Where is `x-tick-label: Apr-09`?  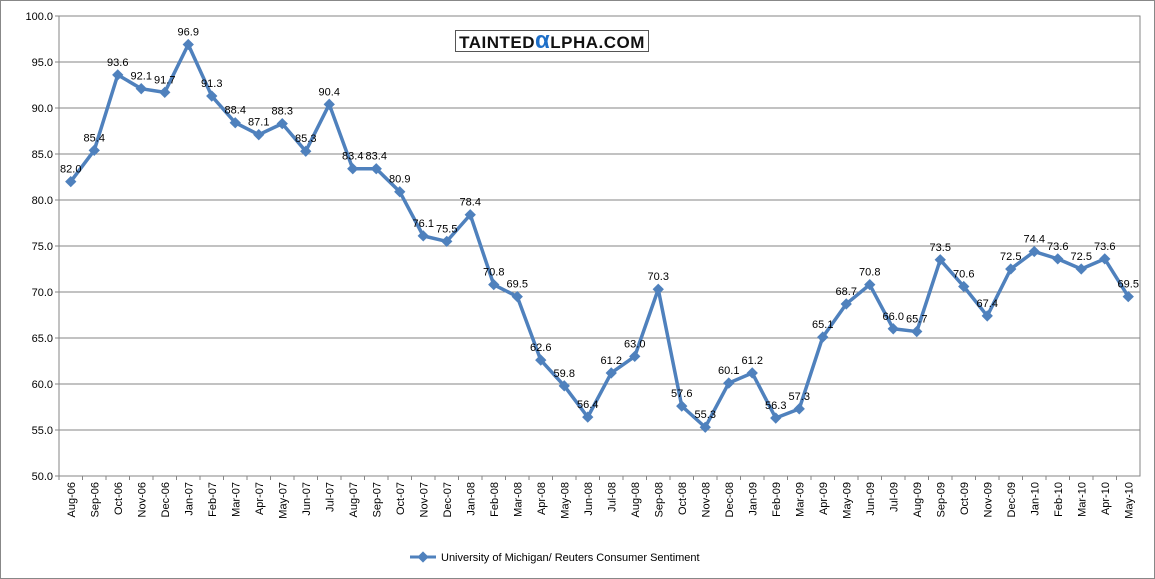
x-tick-label: Apr-09 is located at coordinates (824, 498).